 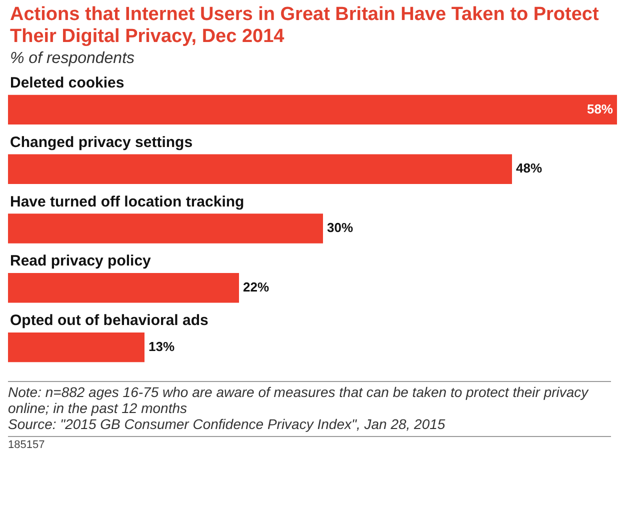 I want to click on chart-subtitle: % of respondents, so click(x=72, y=59).